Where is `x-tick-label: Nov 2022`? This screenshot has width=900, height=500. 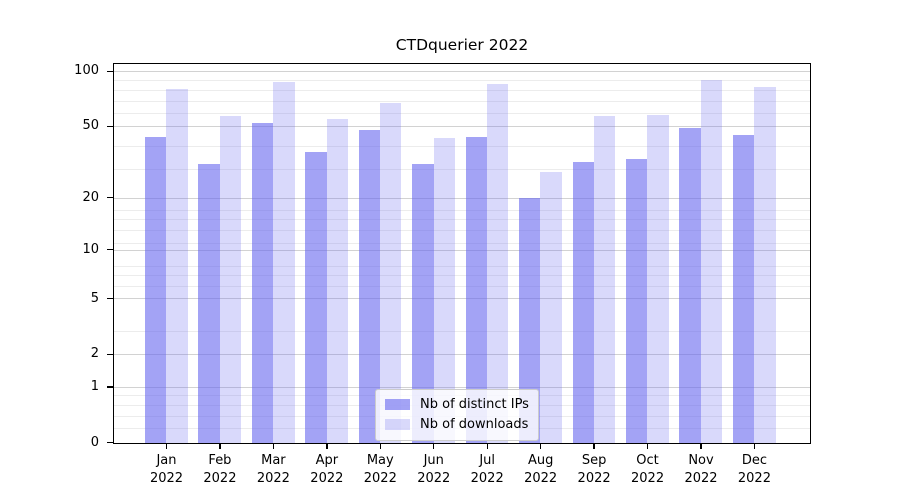 x-tick-label: Nov 2022 is located at coordinates (701, 469).